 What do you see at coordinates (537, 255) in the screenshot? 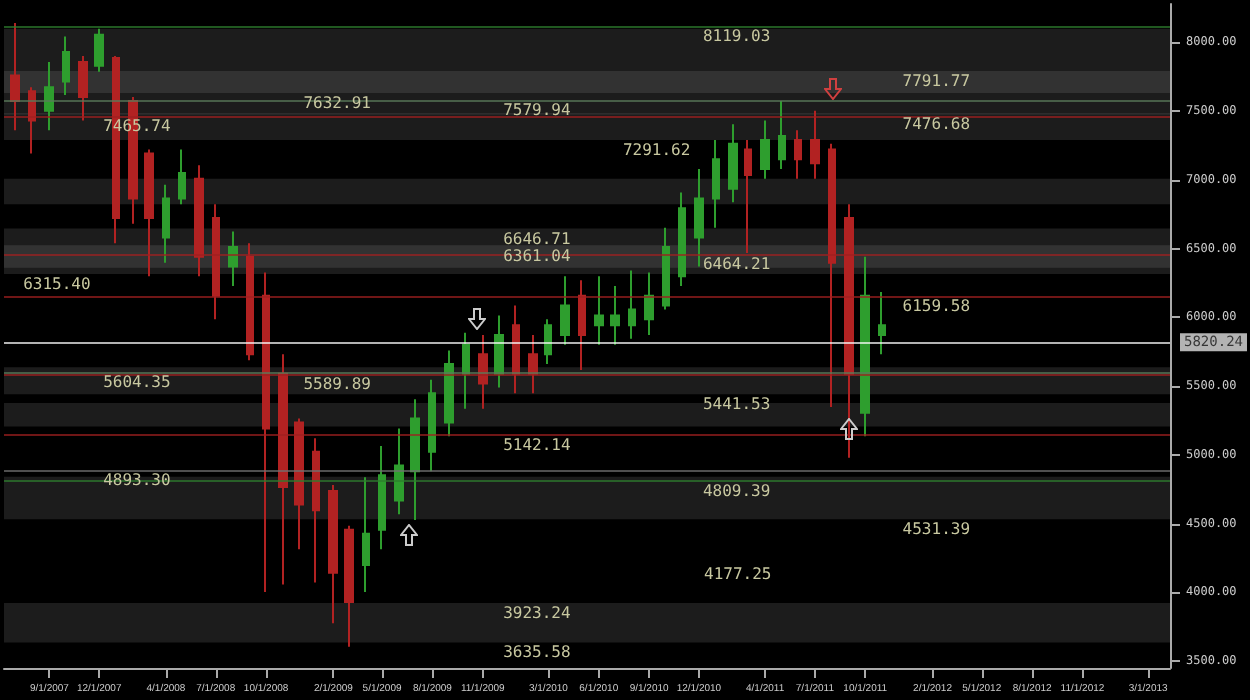
I see `annotation: 6361.04` at bounding box center [537, 255].